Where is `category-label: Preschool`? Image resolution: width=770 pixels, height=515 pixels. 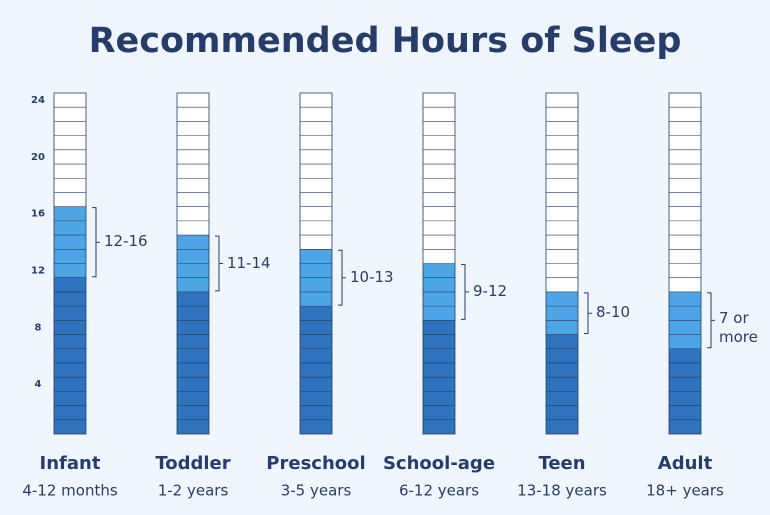
category-label: Preschool is located at coordinates (315, 463).